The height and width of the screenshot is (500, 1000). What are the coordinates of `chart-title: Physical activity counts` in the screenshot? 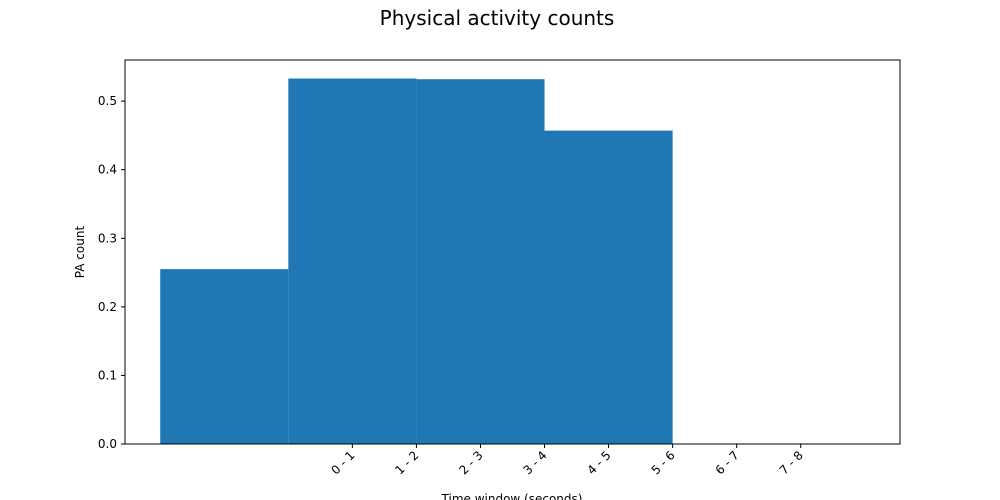 It's located at (497, 18).